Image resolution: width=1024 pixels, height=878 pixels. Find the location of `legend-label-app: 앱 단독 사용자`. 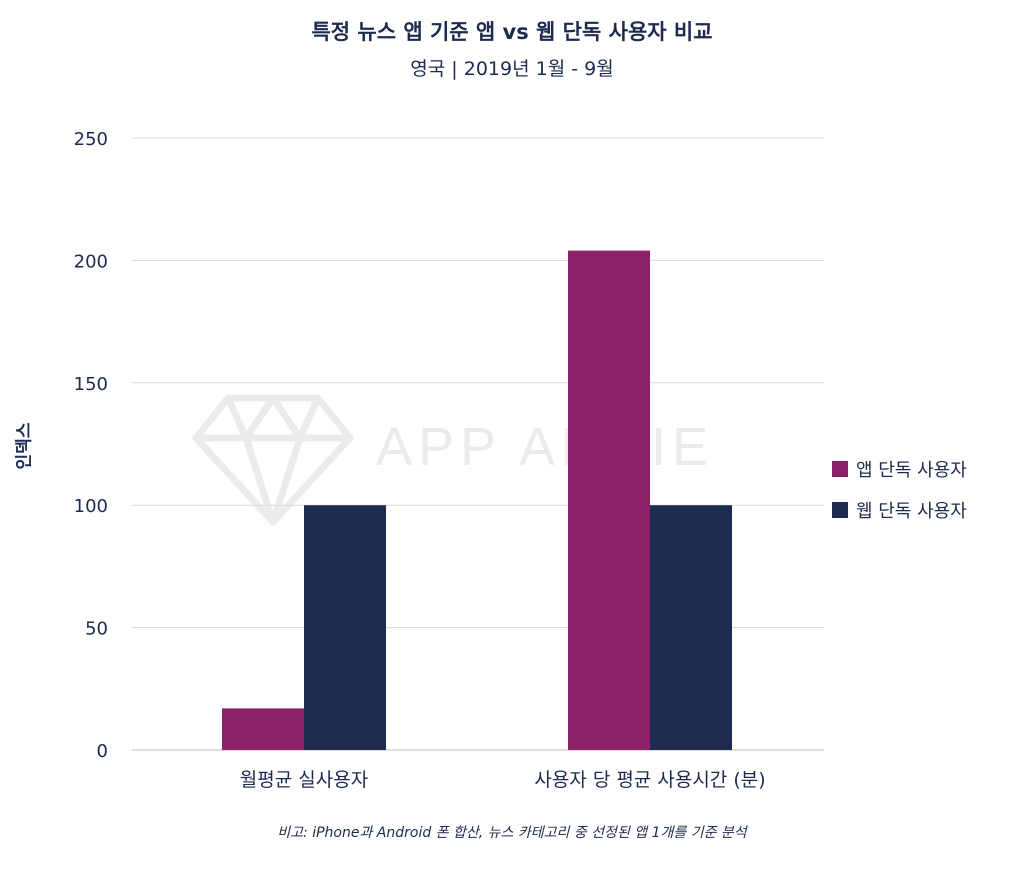

legend-label-app: 앱 단독 사용자 is located at coordinates (911, 470).